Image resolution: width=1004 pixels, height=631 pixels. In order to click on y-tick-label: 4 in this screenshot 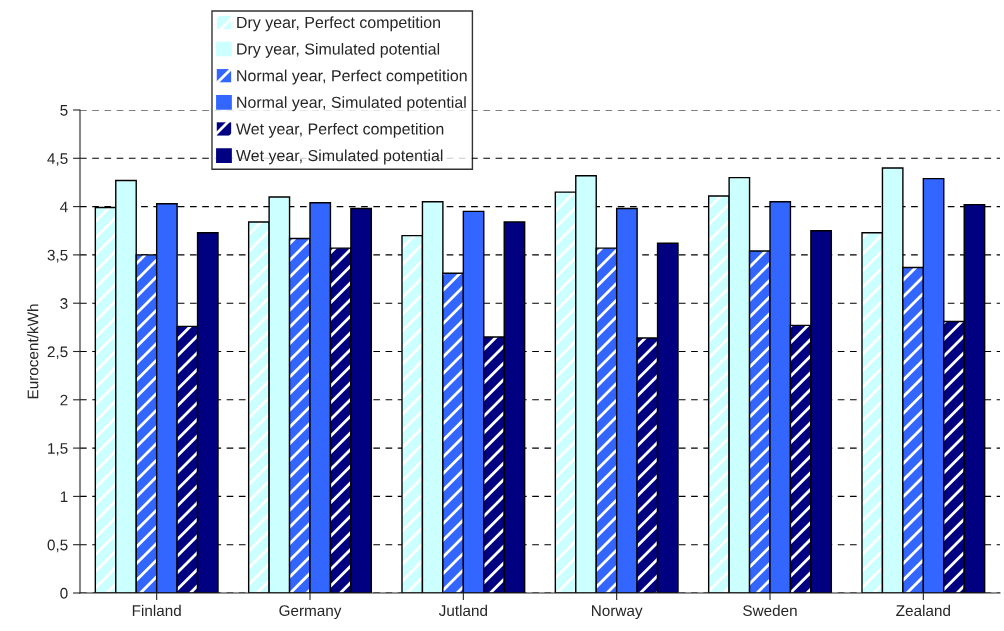, I will do `click(64, 207)`.